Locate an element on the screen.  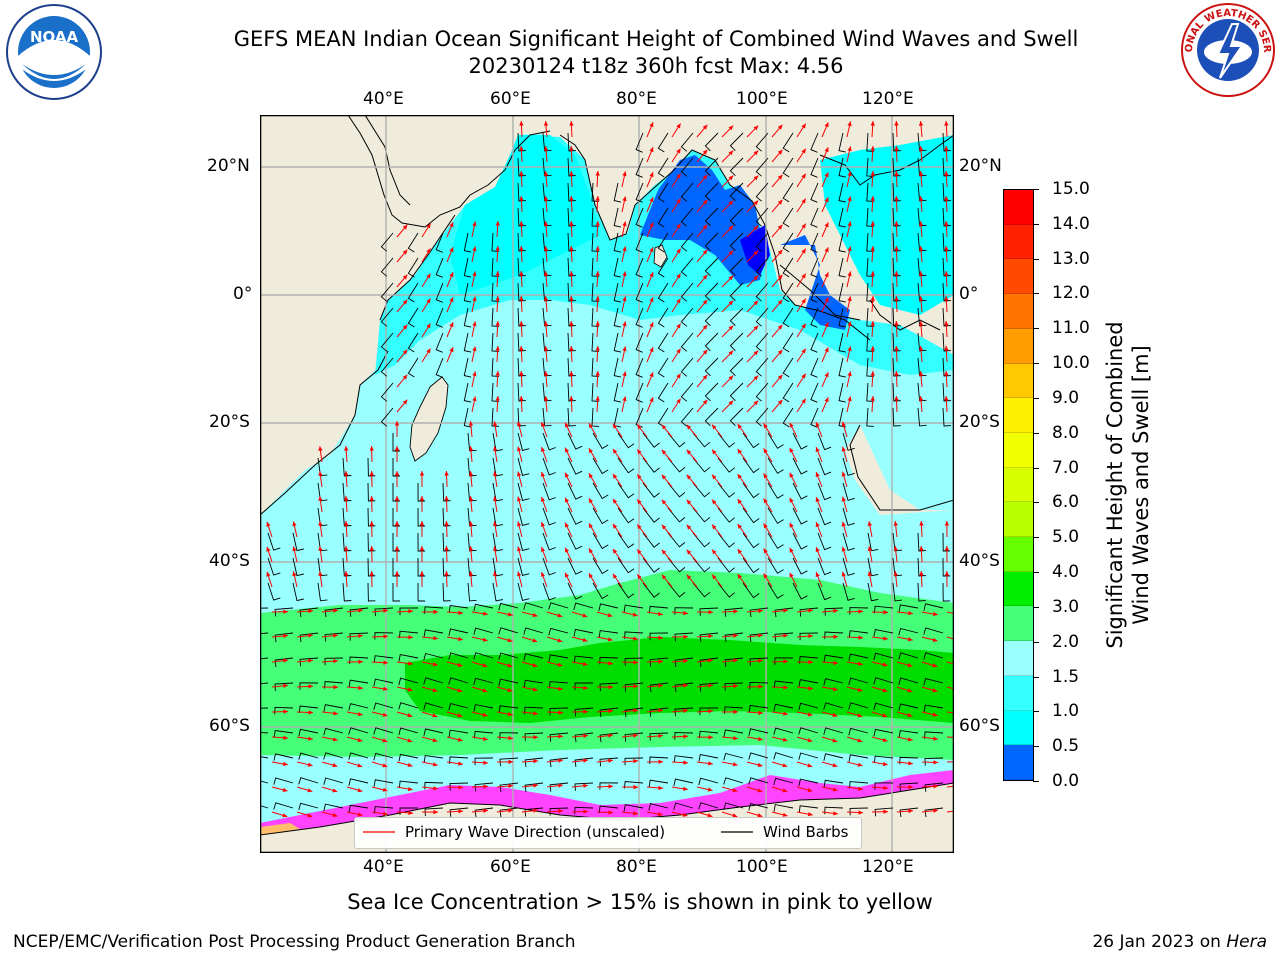
nws-logo: NATIONAL WEATHER SERVICE is located at coordinates (1226, 49).